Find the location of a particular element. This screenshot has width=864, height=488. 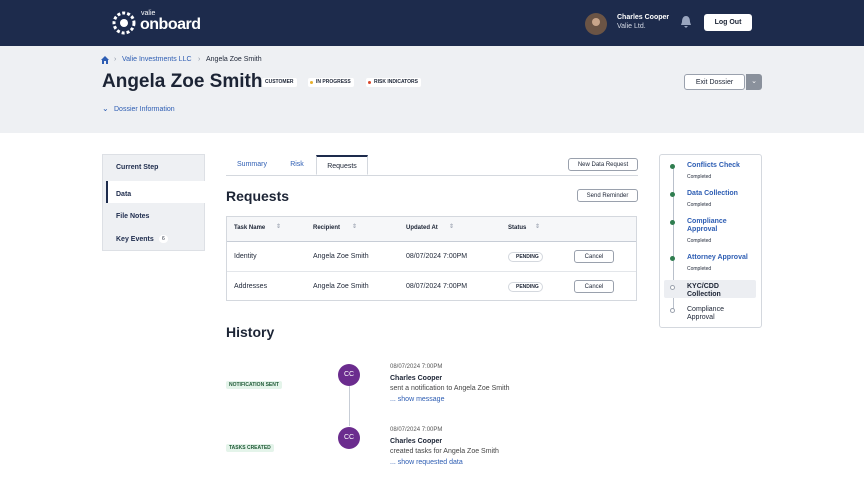

step-label: Data Collection is located at coordinates (712, 193).